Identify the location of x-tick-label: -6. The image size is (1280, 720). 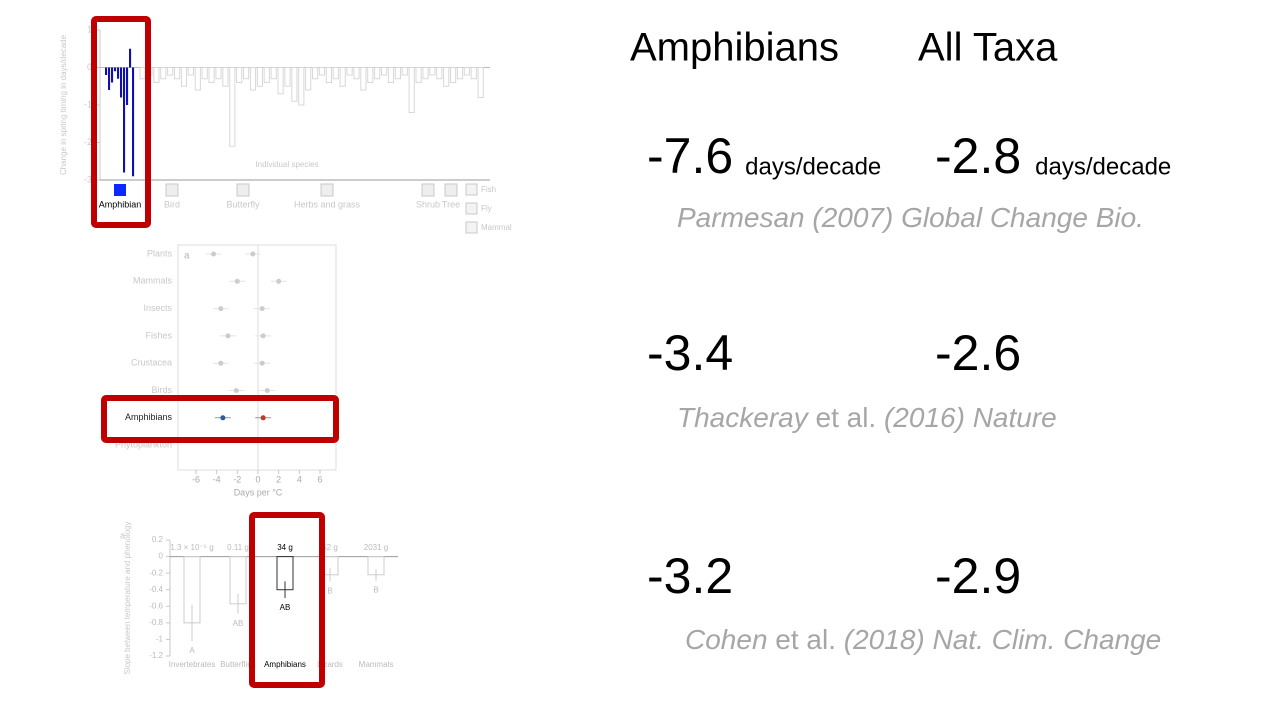
(196, 479).